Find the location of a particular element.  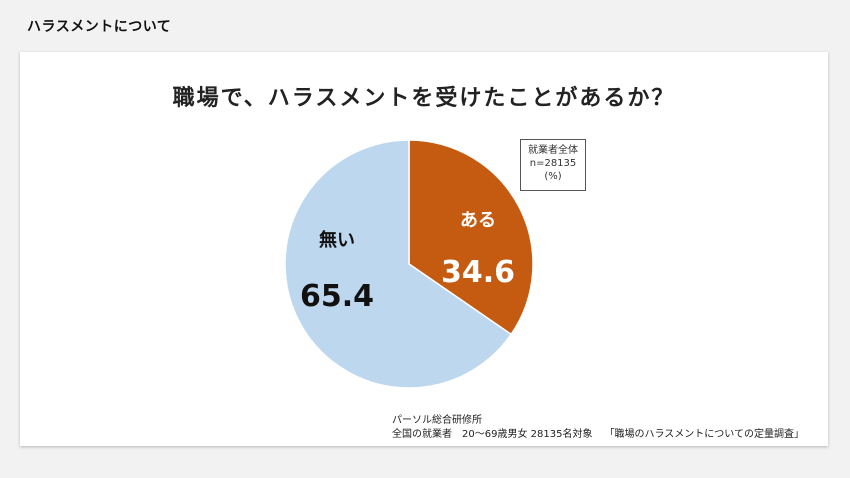

page-heading: ハラスメントについて is located at coordinates (99, 27).